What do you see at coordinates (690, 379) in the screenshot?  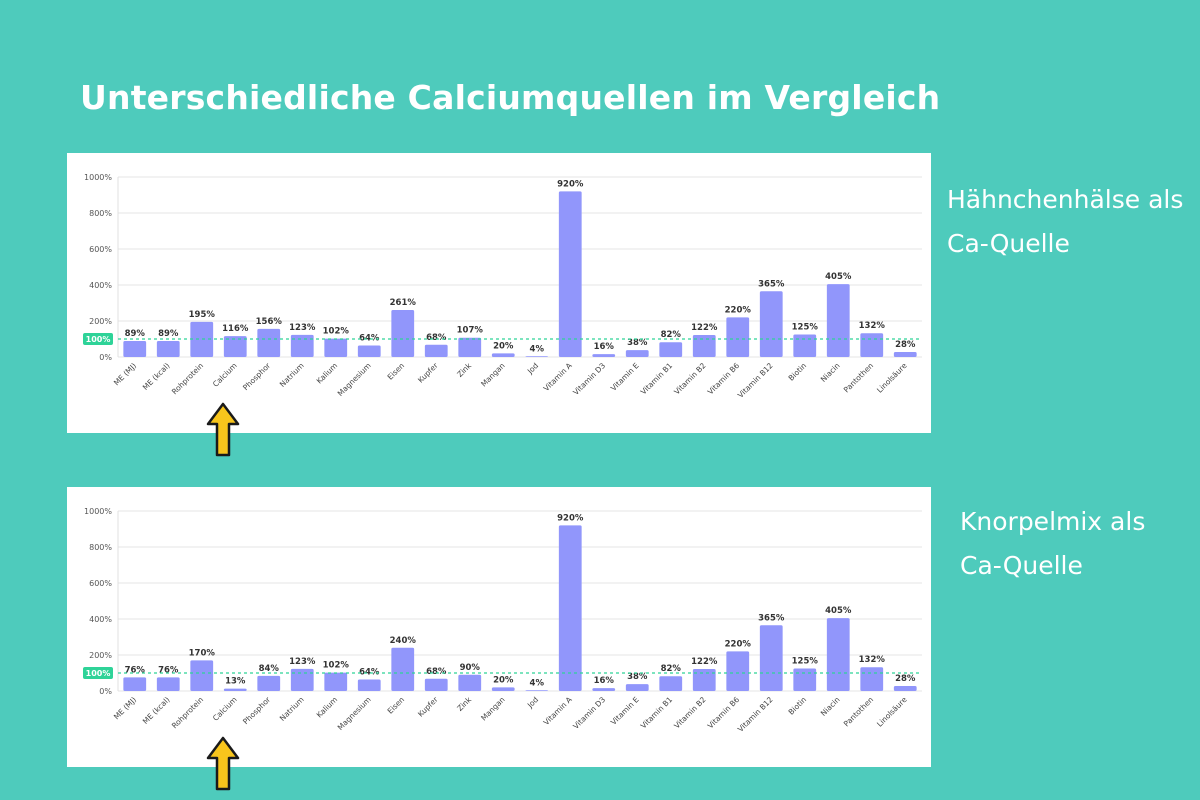 I see `x-tick-label: Vitamin B2` at bounding box center [690, 379].